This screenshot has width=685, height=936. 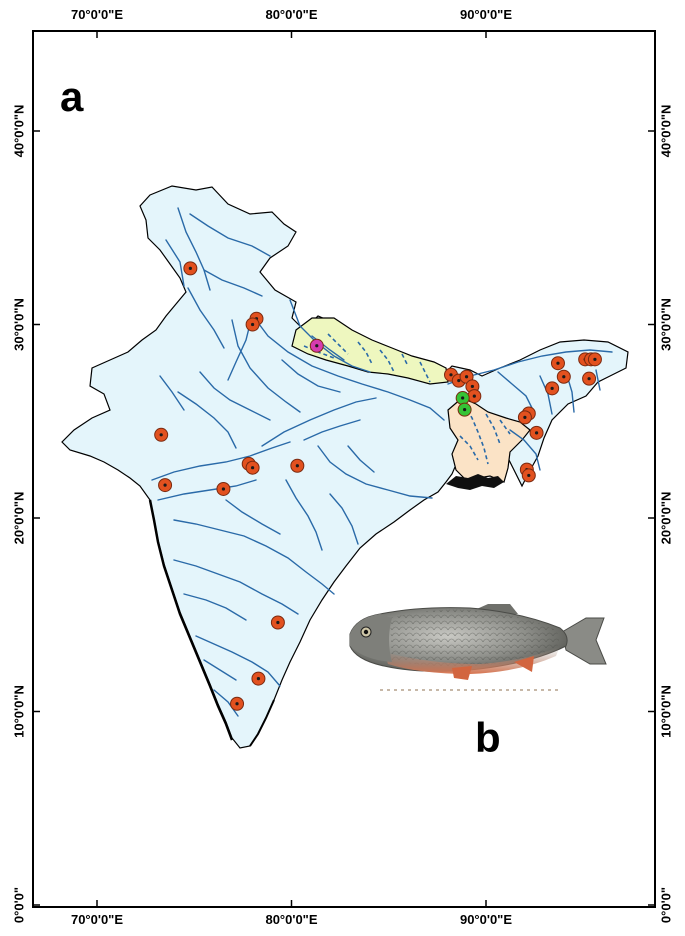 I want to click on nepal-site-marker, so click(x=316, y=345).